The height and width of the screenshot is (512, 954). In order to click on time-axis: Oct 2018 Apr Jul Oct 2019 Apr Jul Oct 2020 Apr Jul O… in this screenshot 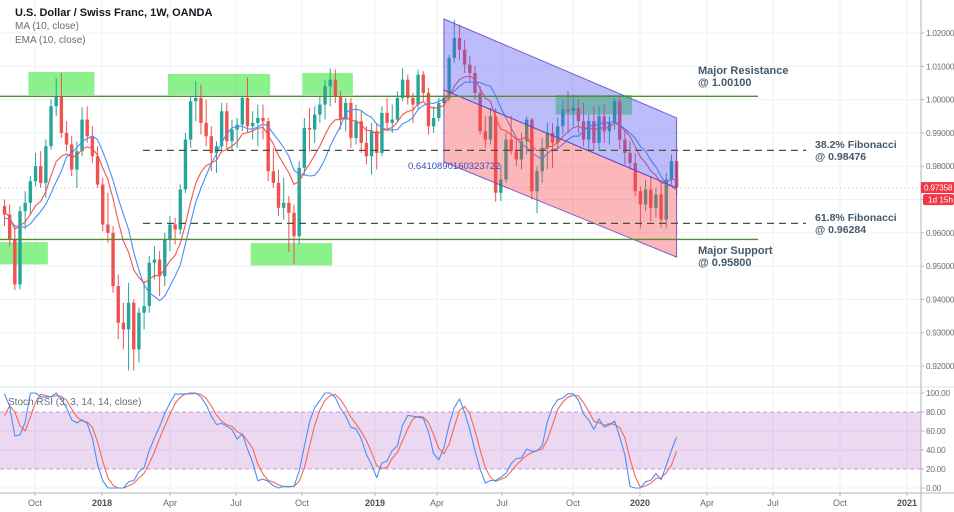, I will do `click(472, 500)`.